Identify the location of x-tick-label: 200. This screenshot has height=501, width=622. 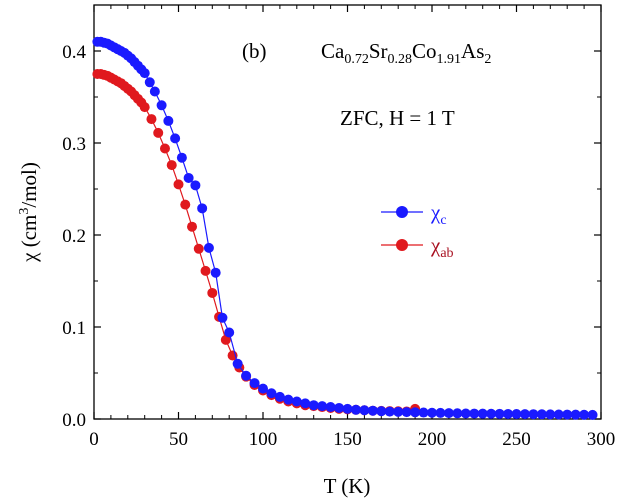
(432, 439).